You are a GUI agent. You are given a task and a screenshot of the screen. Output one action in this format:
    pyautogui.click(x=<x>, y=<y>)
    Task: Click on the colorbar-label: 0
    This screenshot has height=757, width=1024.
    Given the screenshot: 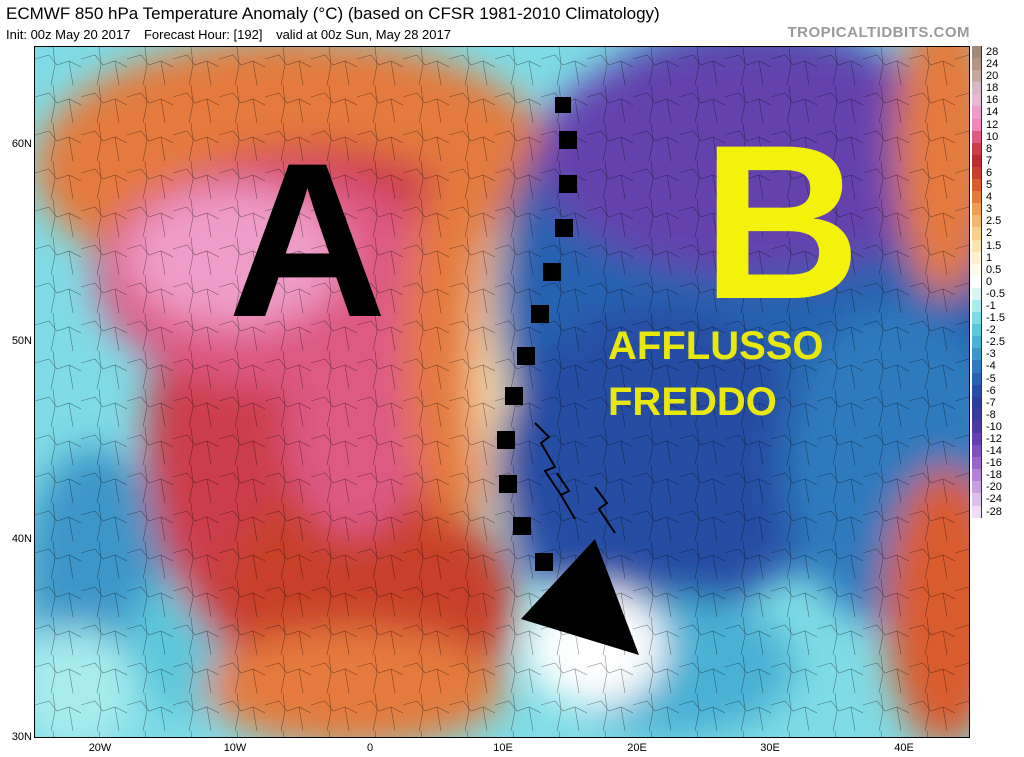 What is the action you would take?
    pyautogui.click(x=989, y=281)
    